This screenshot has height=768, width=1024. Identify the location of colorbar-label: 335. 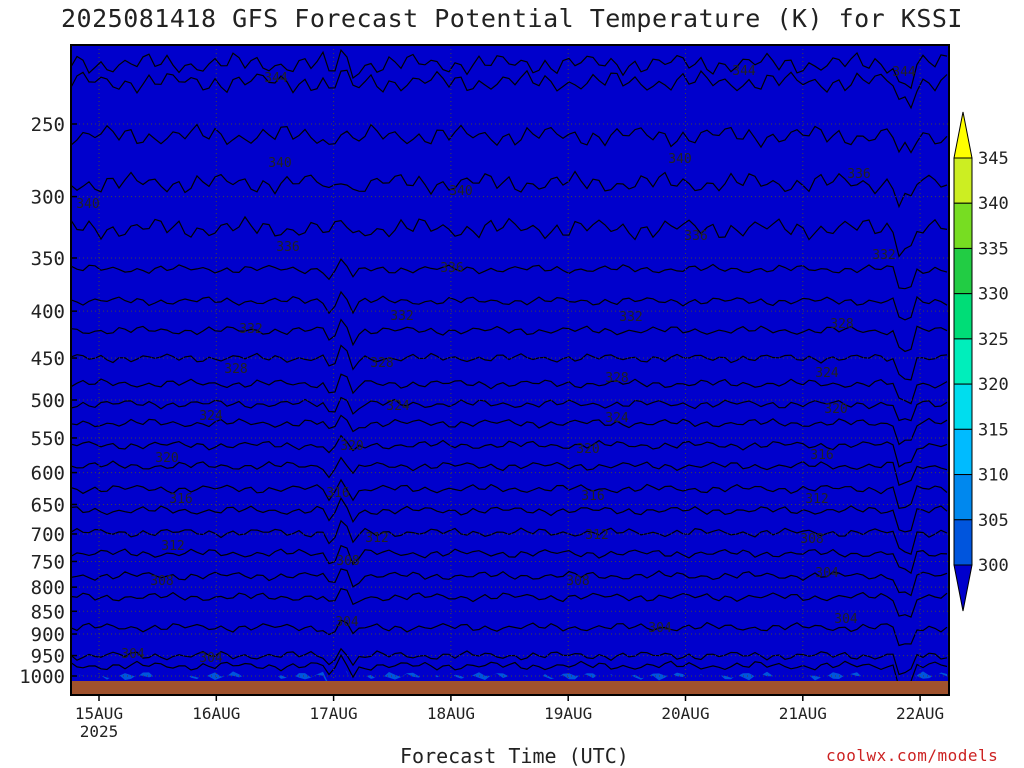
(993, 249).